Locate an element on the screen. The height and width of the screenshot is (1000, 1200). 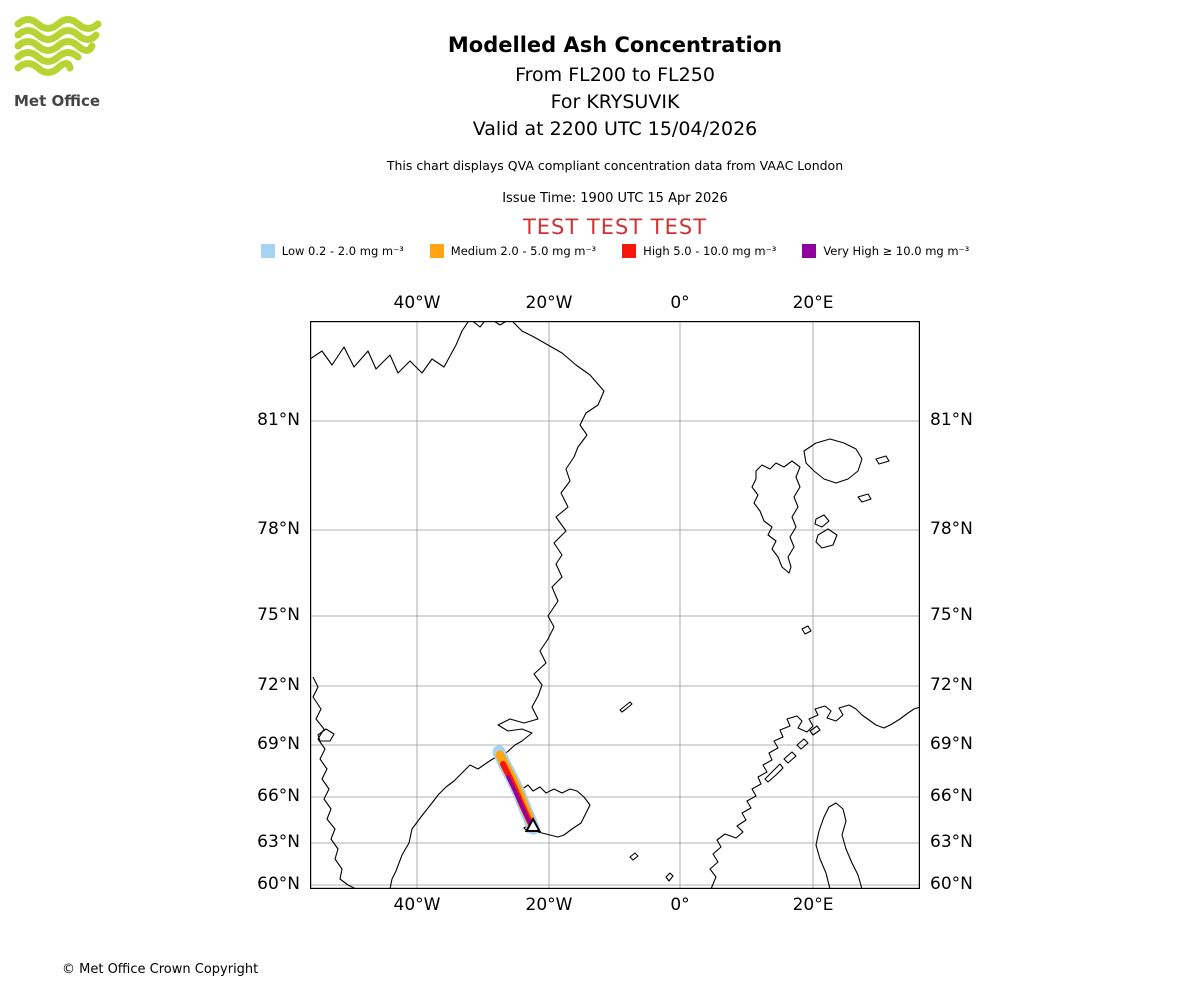
copyright: © Met Office Crown Copyright is located at coordinates (160, 969).